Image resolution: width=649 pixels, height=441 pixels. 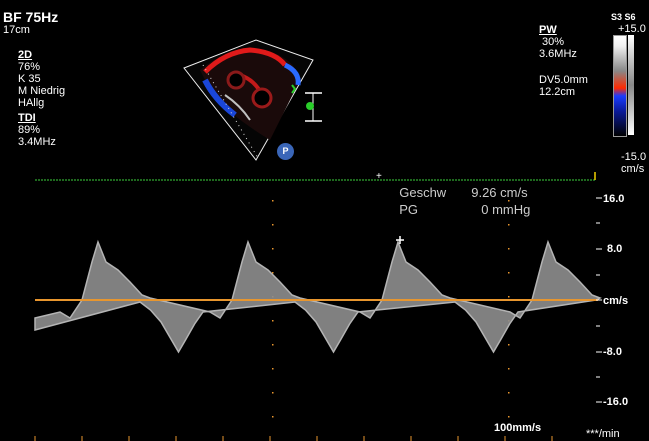 What do you see at coordinates (248, 100) in the screenshot?
I see `sector-image` at bounding box center [248, 100].